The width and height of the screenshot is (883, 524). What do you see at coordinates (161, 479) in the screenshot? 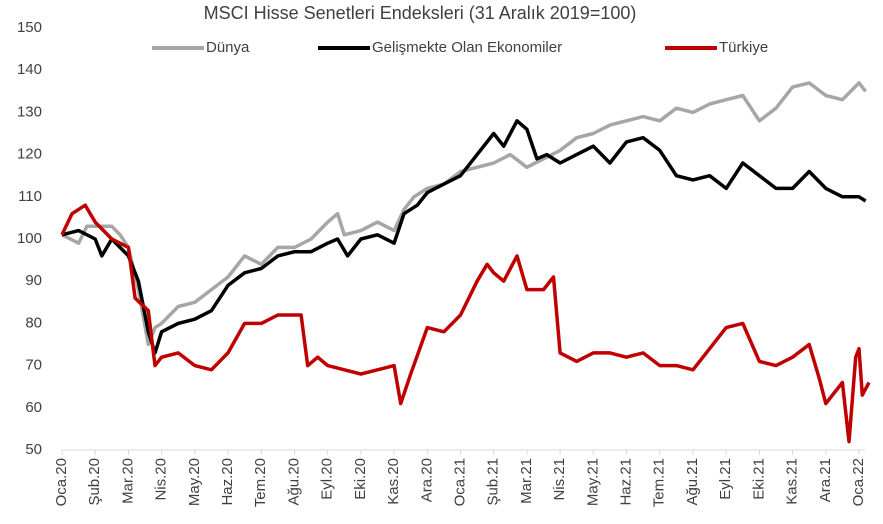
I see `x-tick-label: Nis.20` at bounding box center [161, 479].